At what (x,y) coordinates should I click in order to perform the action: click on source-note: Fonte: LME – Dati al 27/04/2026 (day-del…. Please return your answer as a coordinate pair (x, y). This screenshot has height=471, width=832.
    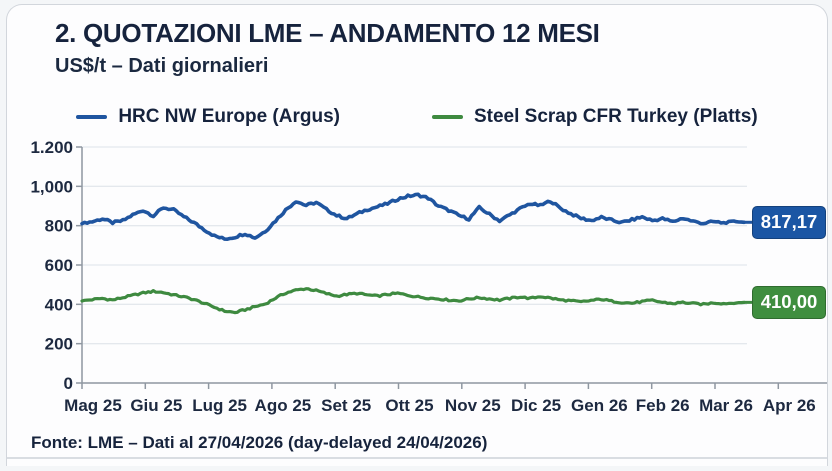
    Looking at the image, I should click on (259, 442).